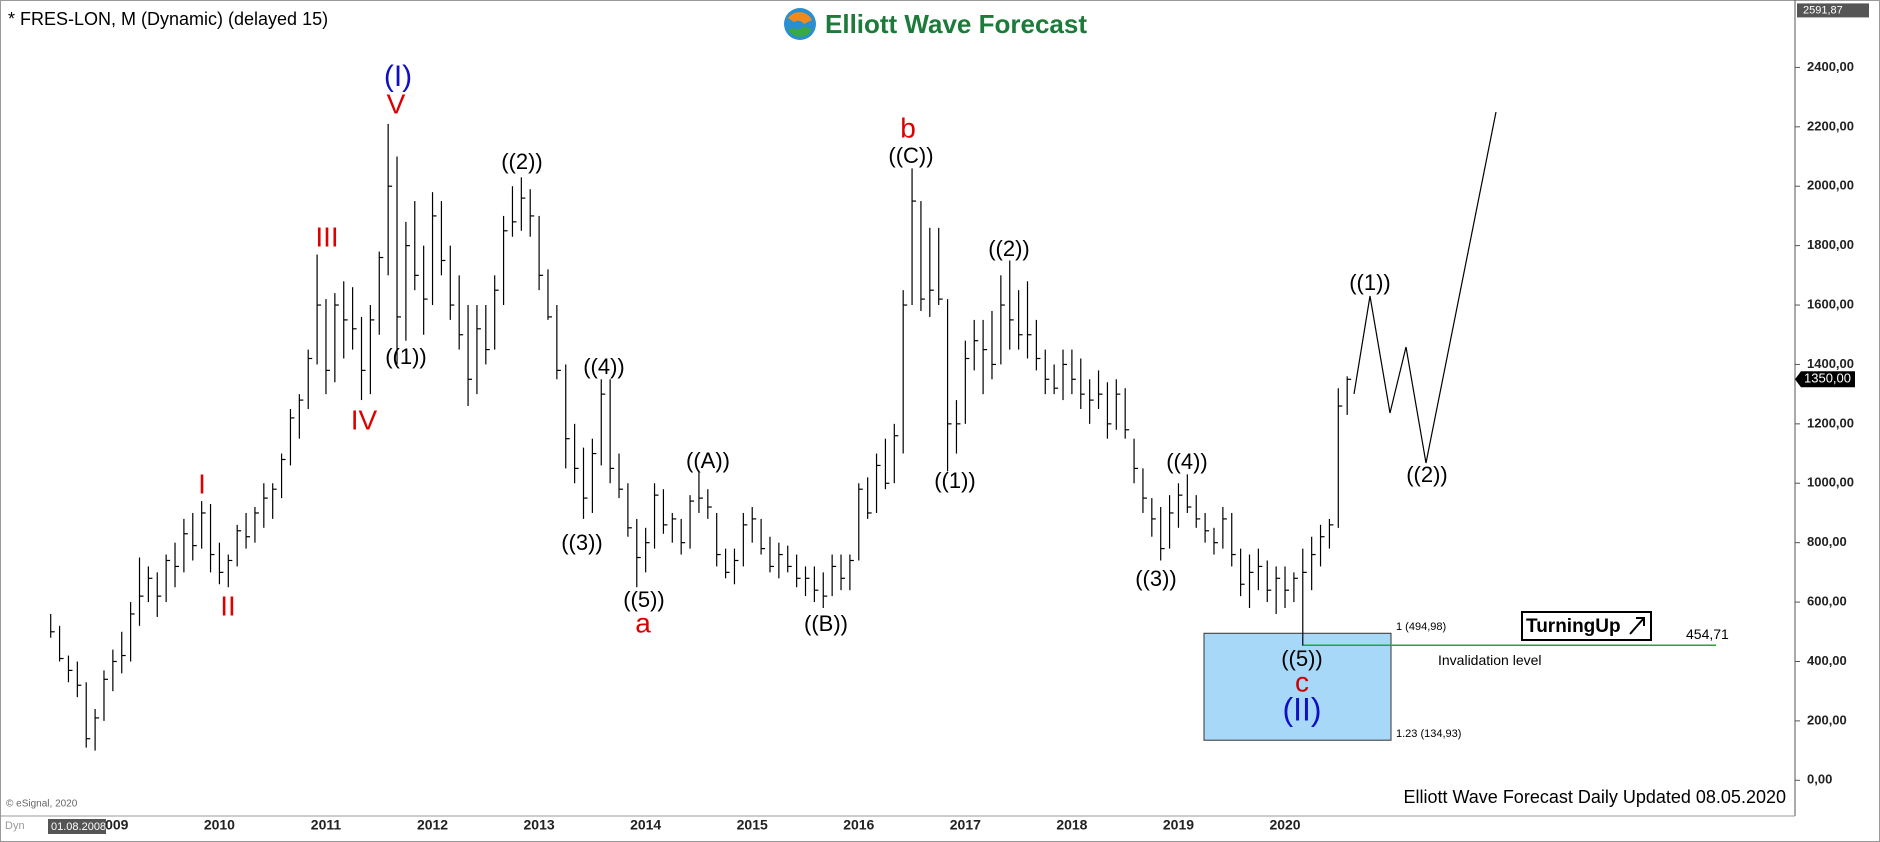 The height and width of the screenshot is (842, 1880). Describe the element at coordinates (752, 825) in the screenshot. I see `x-tick-label: 2015` at that location.